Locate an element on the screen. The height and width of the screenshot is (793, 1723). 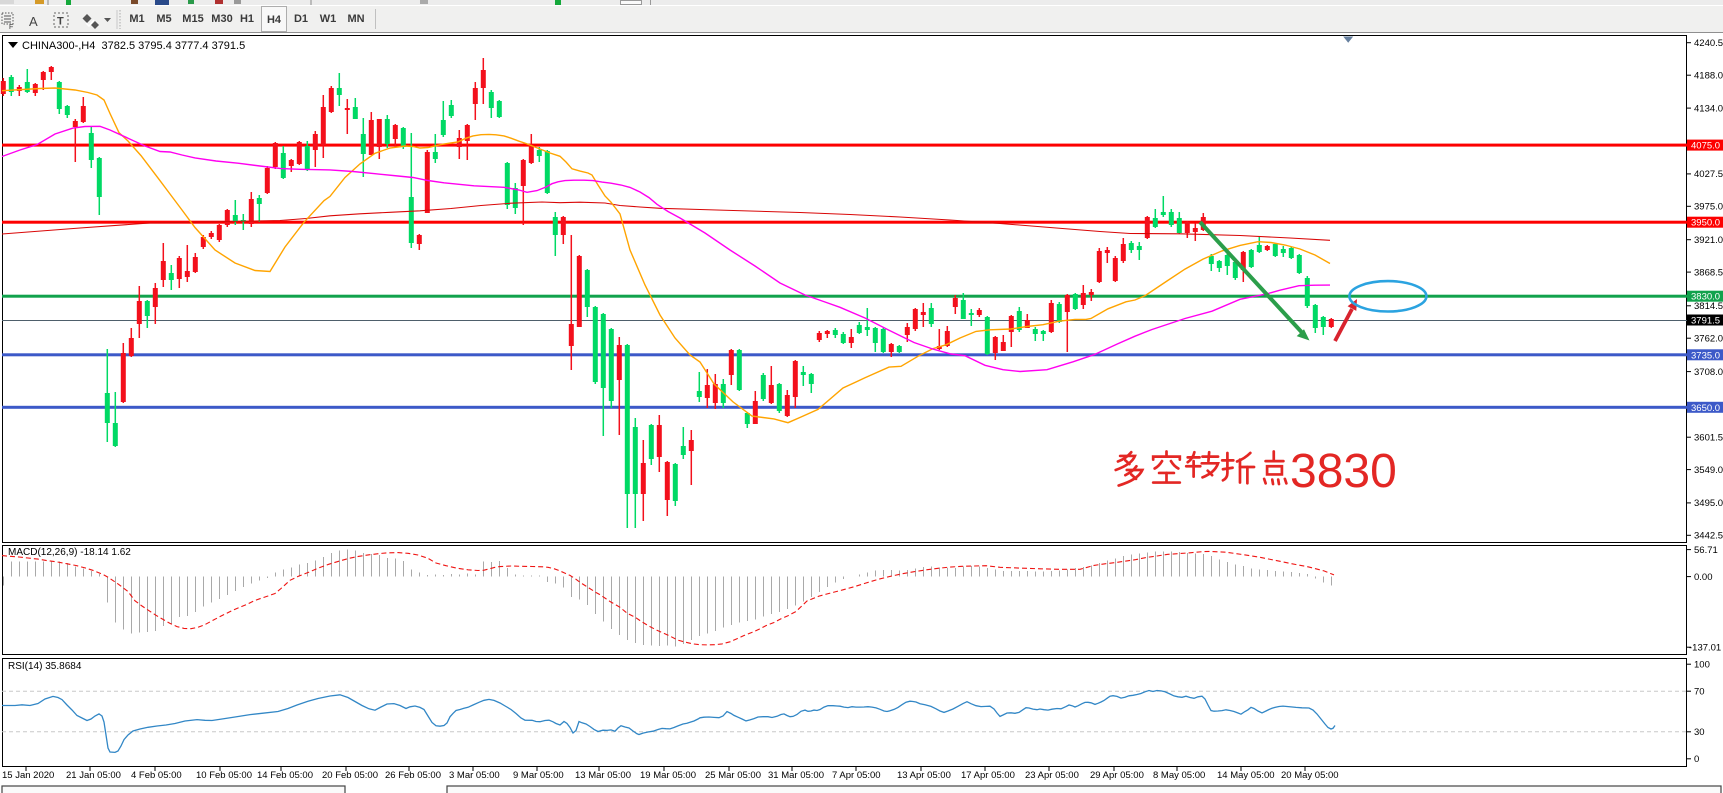
svg-text: 26 Feb 05:00 is located at coordinates (413, 775).